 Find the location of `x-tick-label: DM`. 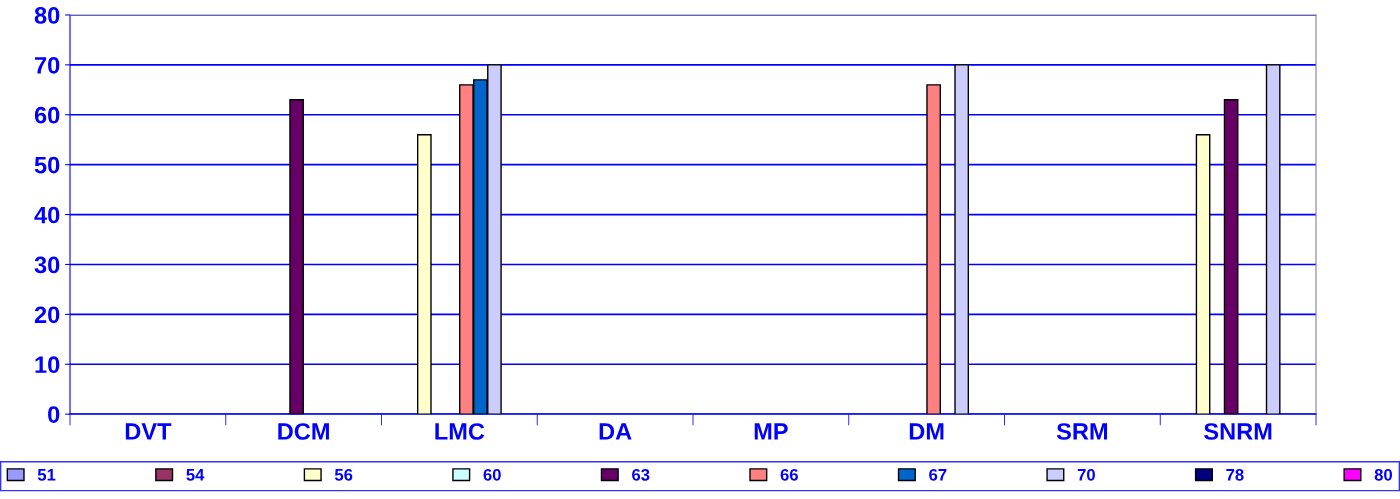

x-tick-label: DM is located at coordinates (926, 431).